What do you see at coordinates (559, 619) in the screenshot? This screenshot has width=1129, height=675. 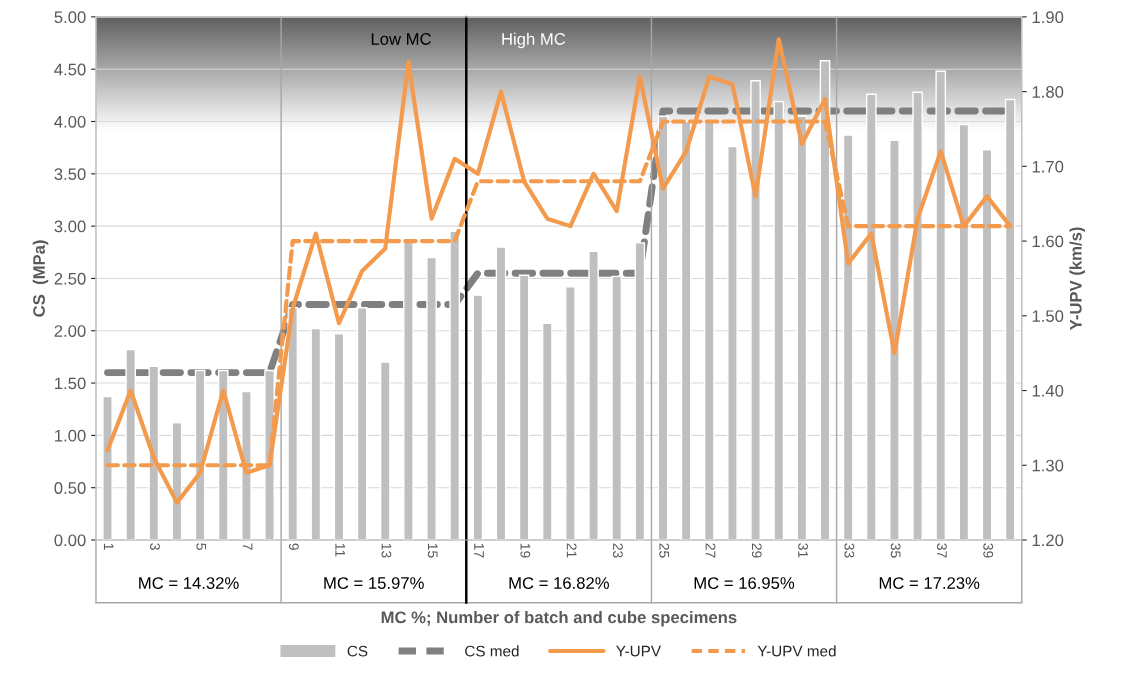 I see `x-axis-title: MC %; Number of batch and cube specimens` at bounding box center [559, 619].